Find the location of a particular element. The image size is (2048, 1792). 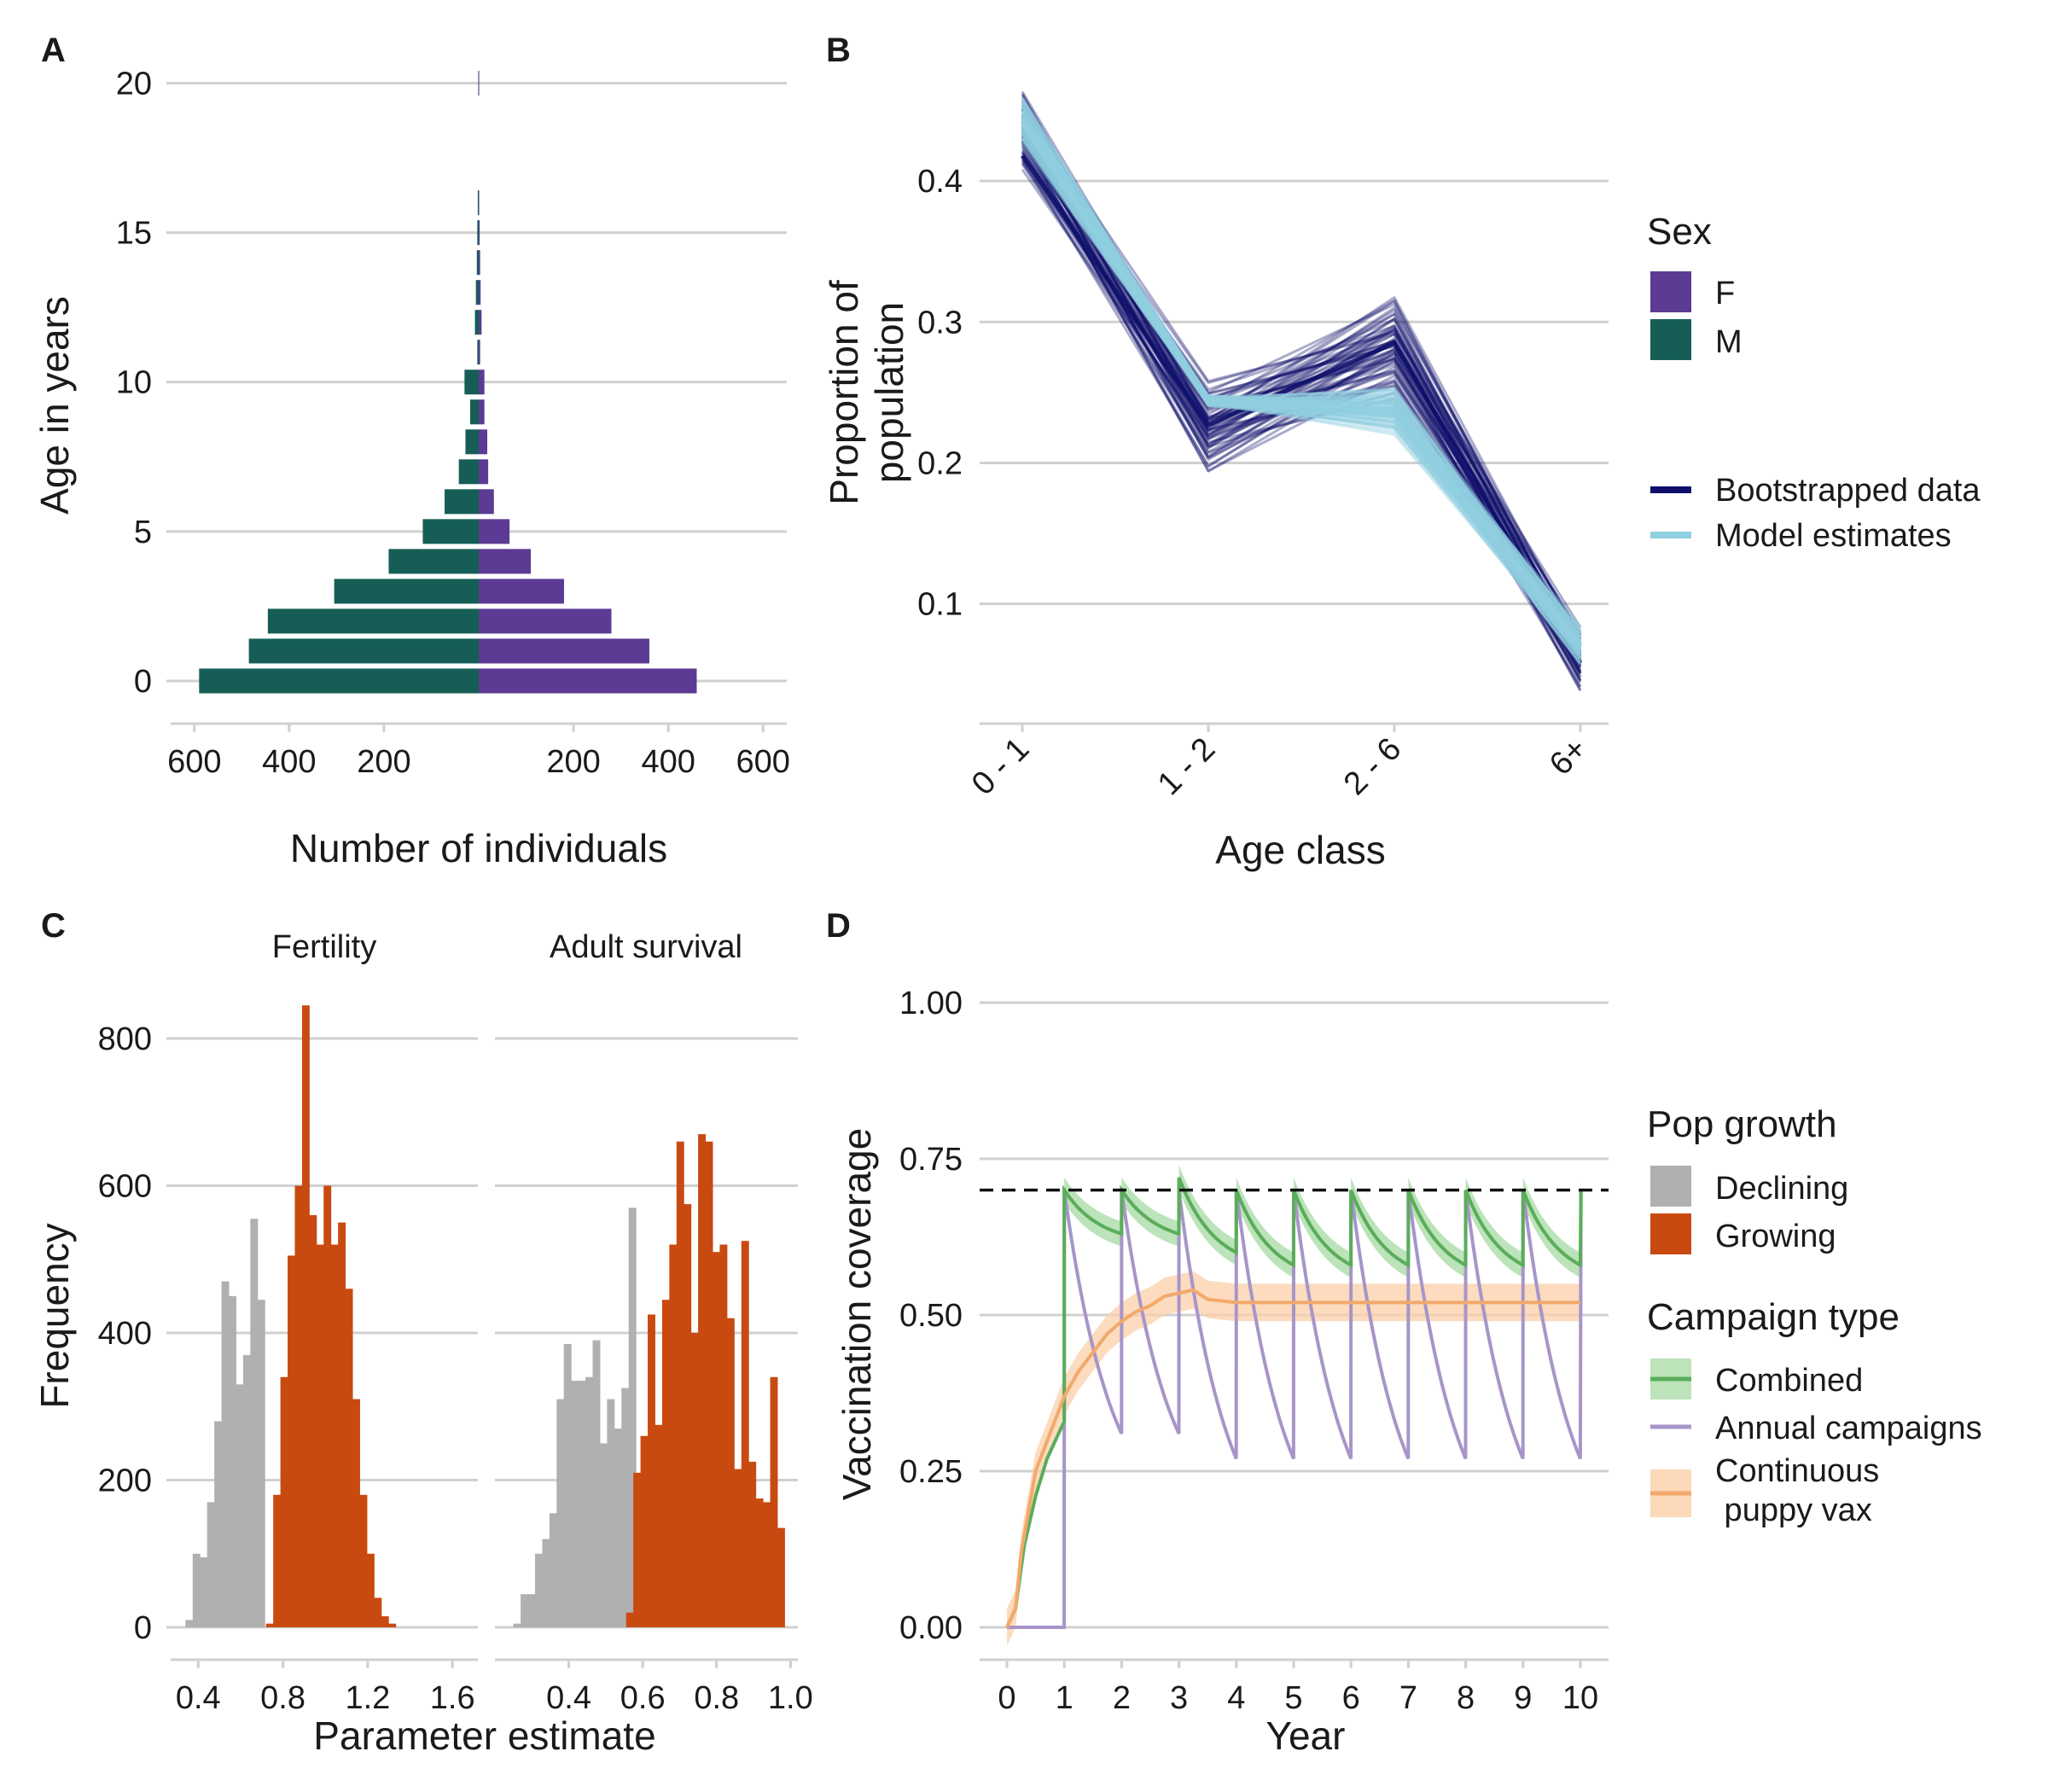

panel-d-x-tick-label: 8 is located at coordinates (1466, 1698).